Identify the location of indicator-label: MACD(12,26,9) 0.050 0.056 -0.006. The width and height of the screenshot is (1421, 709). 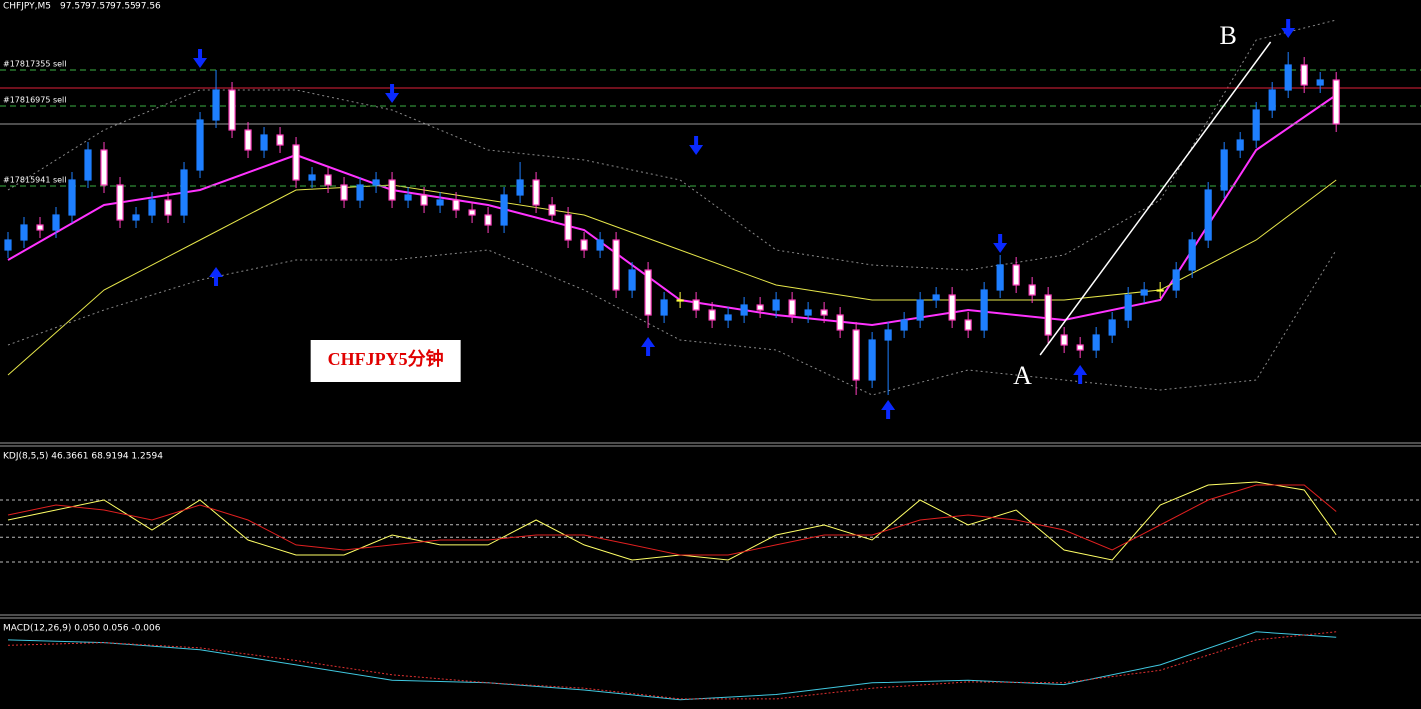
(82, 629).